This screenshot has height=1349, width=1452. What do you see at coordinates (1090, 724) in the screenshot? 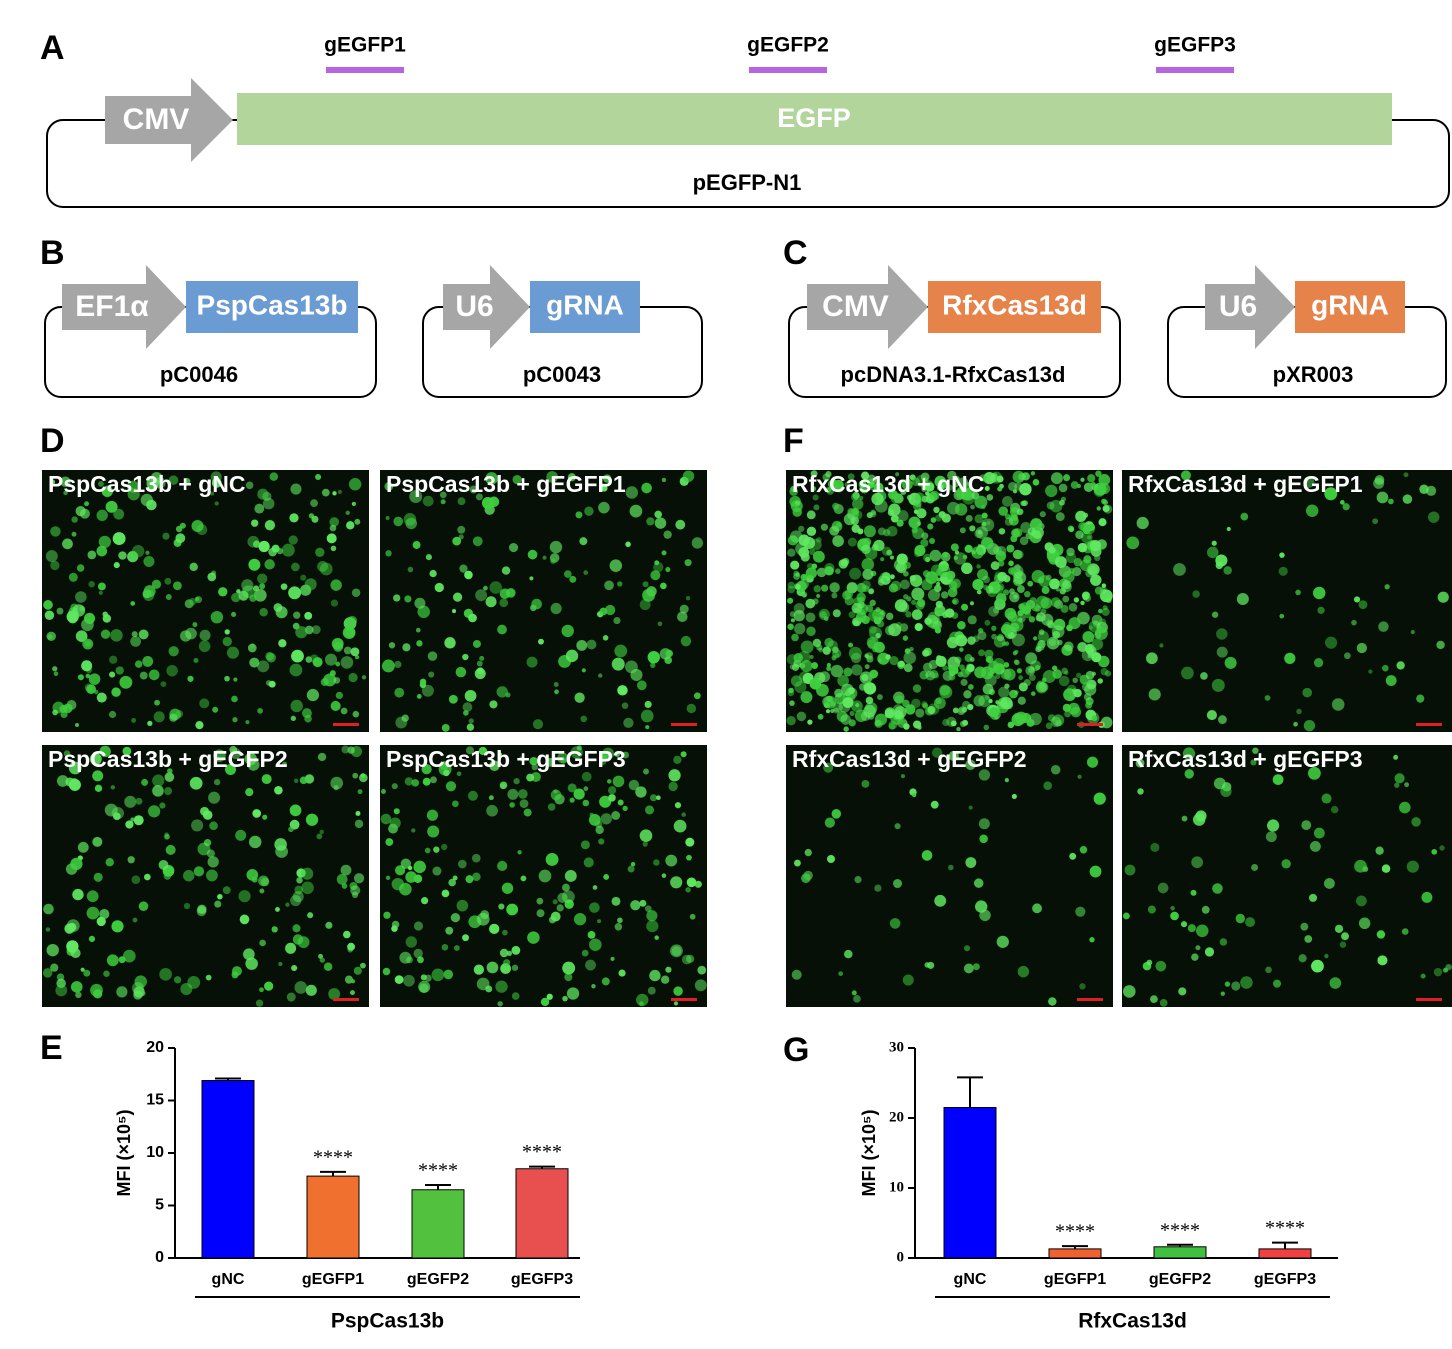
I see `scale-bar` at bounding box center [1090, 724].